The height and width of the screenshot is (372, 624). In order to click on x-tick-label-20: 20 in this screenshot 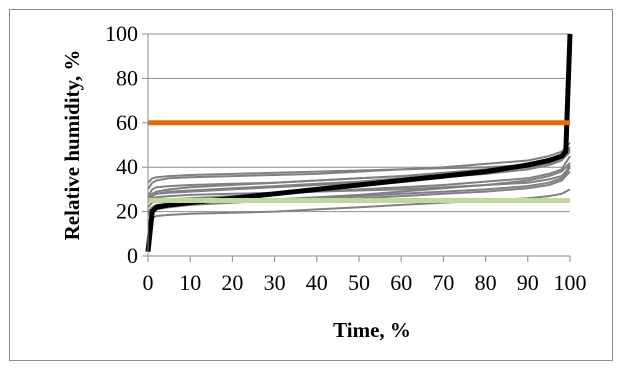, I will do `click(232, 282)`.